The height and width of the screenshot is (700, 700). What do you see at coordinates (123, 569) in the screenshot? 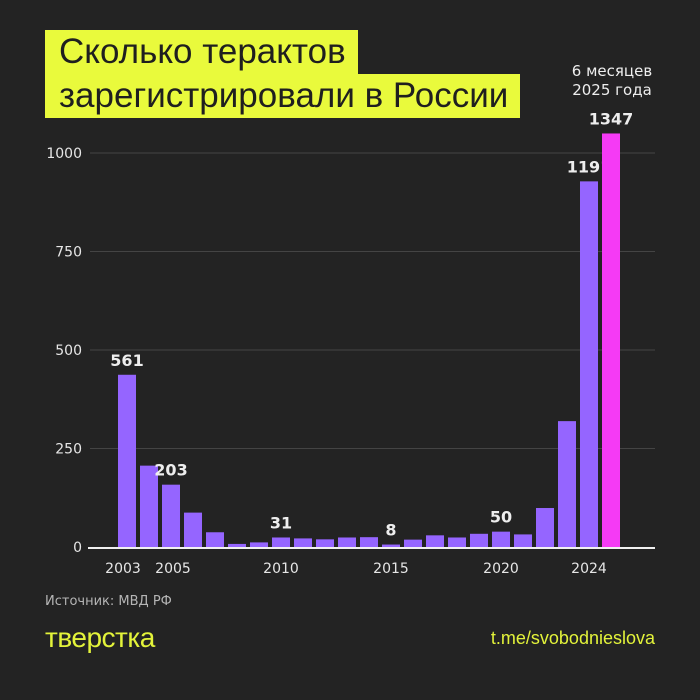
I see `x-tick-label-2003: 2003` at bounding box center [123, 569].